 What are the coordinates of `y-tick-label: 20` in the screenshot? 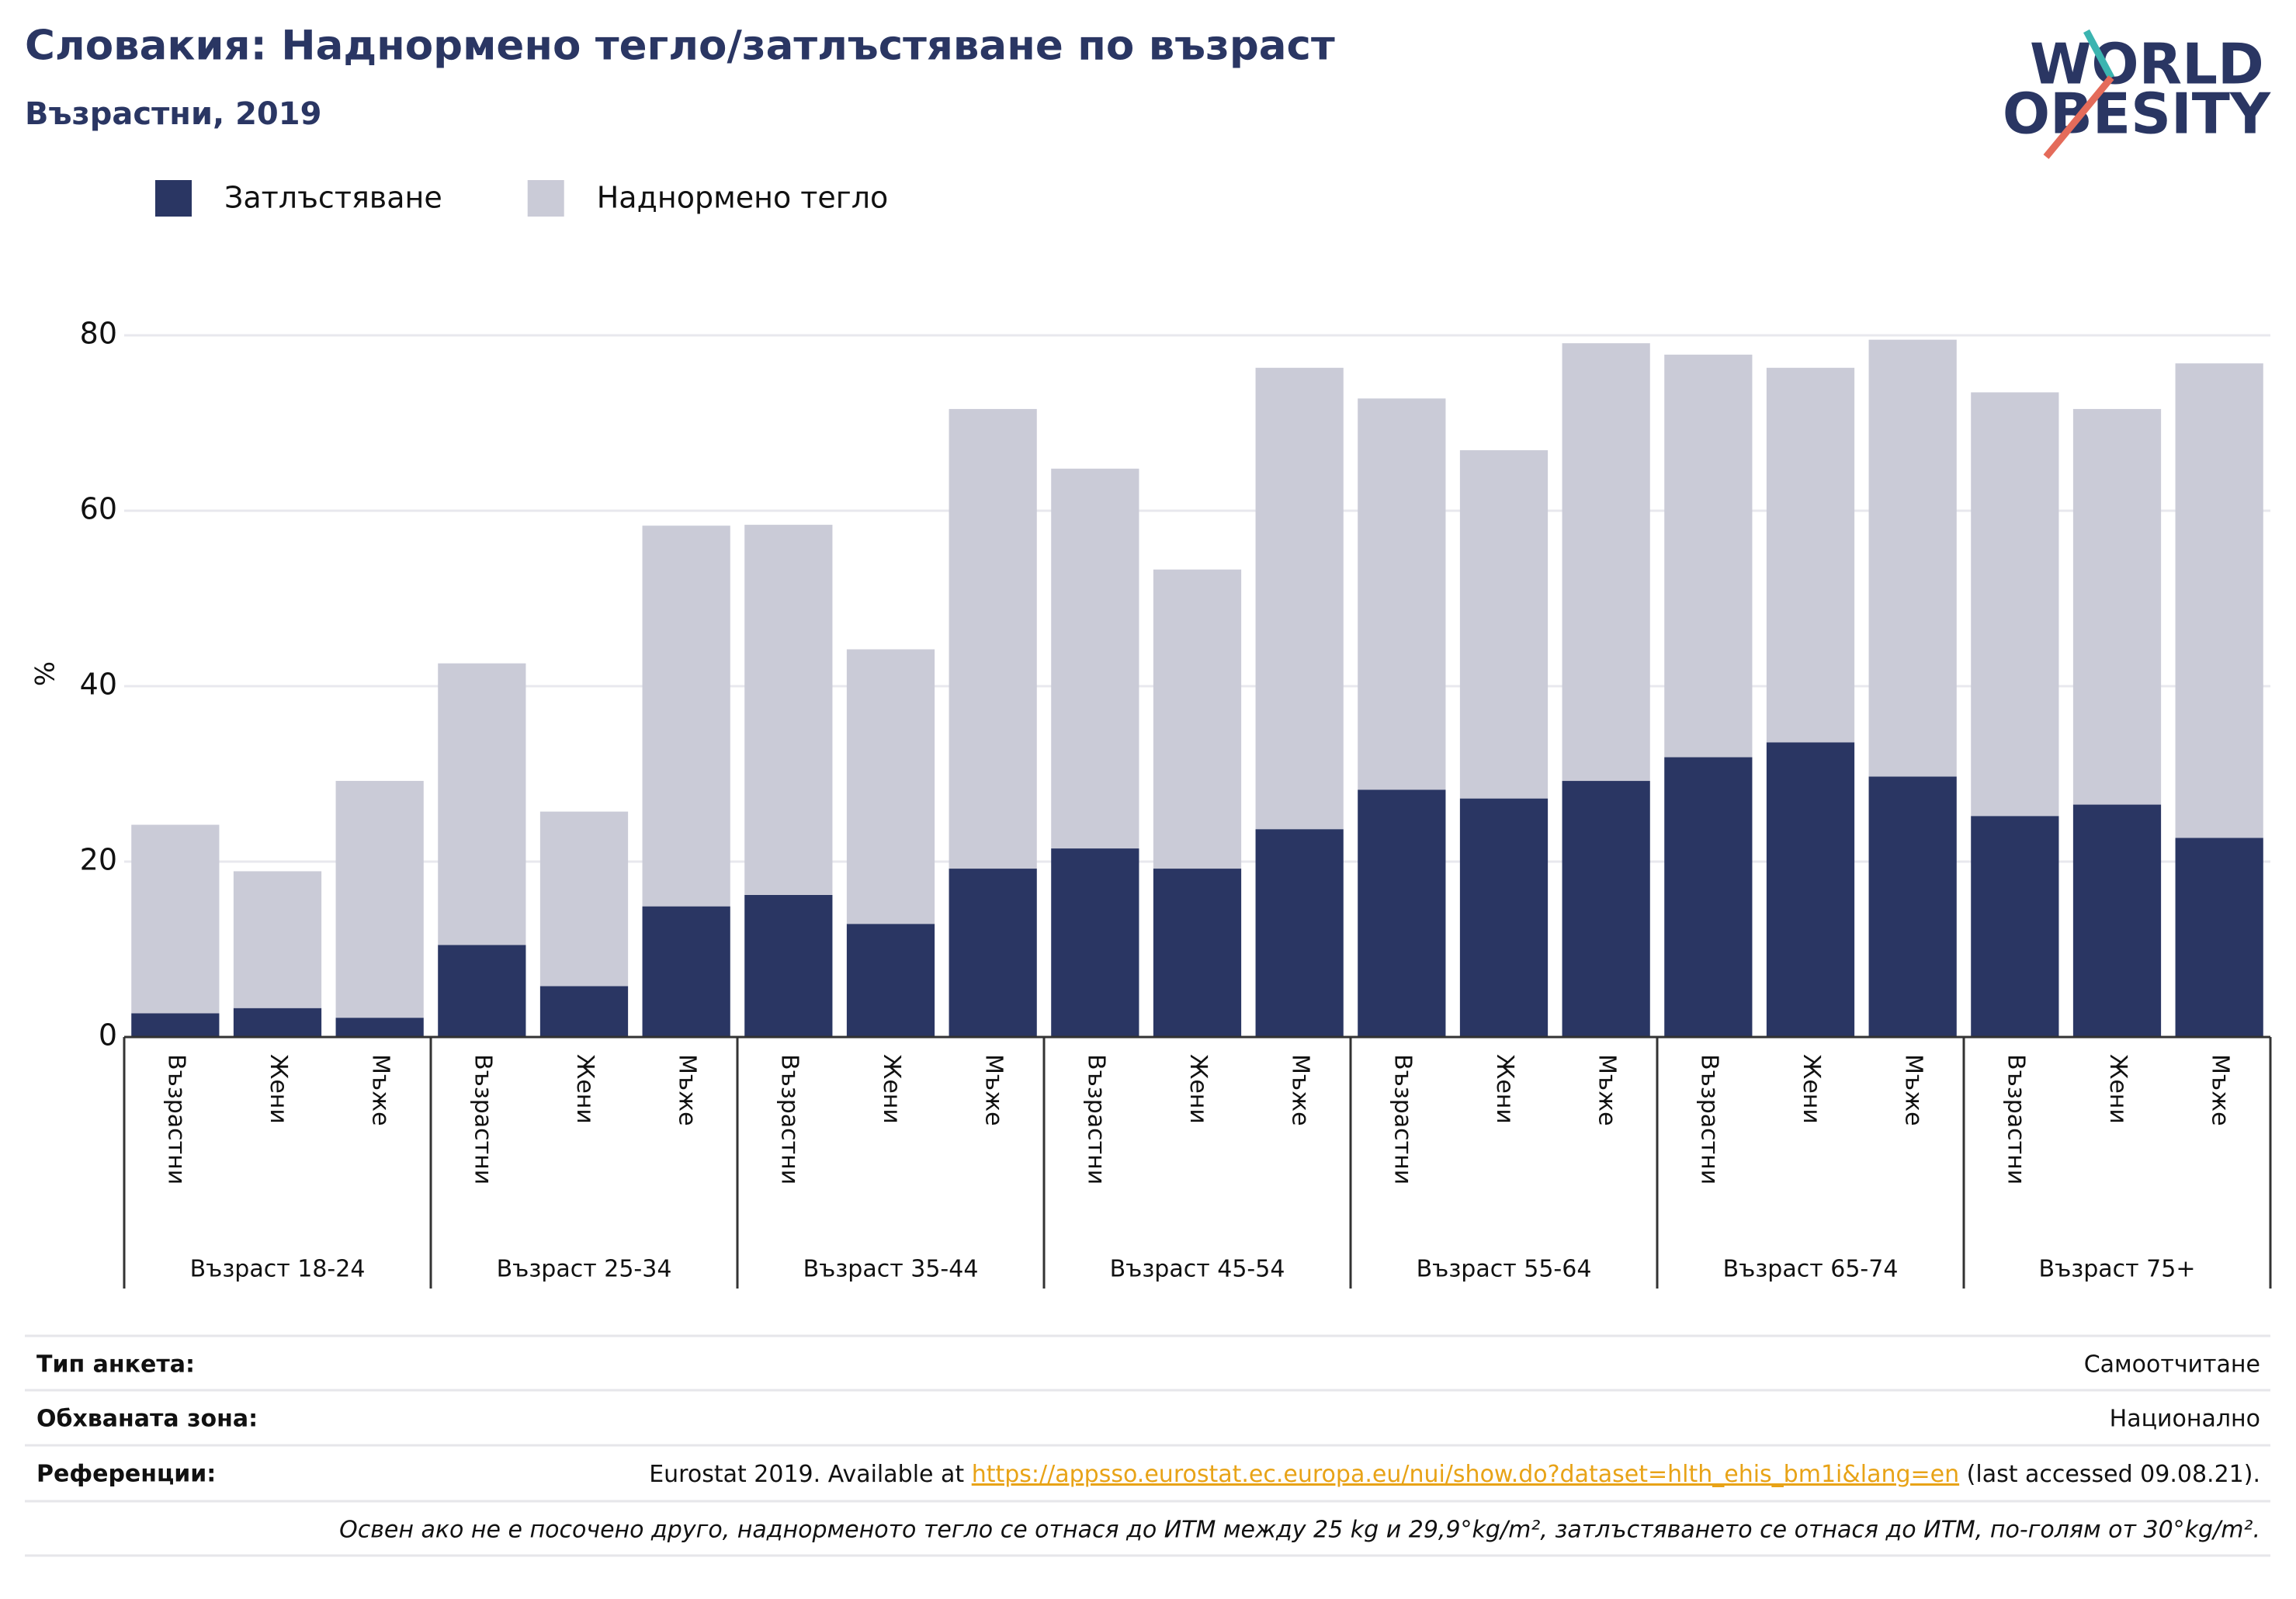 It's located at (98, 860).